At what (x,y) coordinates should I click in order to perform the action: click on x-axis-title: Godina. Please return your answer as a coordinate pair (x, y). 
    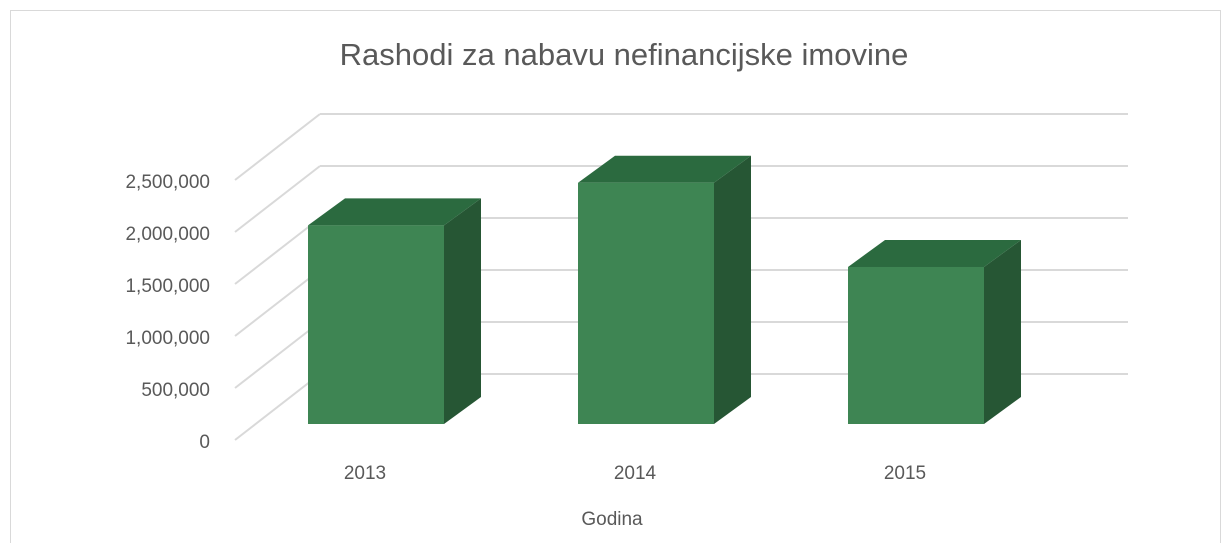
    Looking at the image, I should click on (612, 519).